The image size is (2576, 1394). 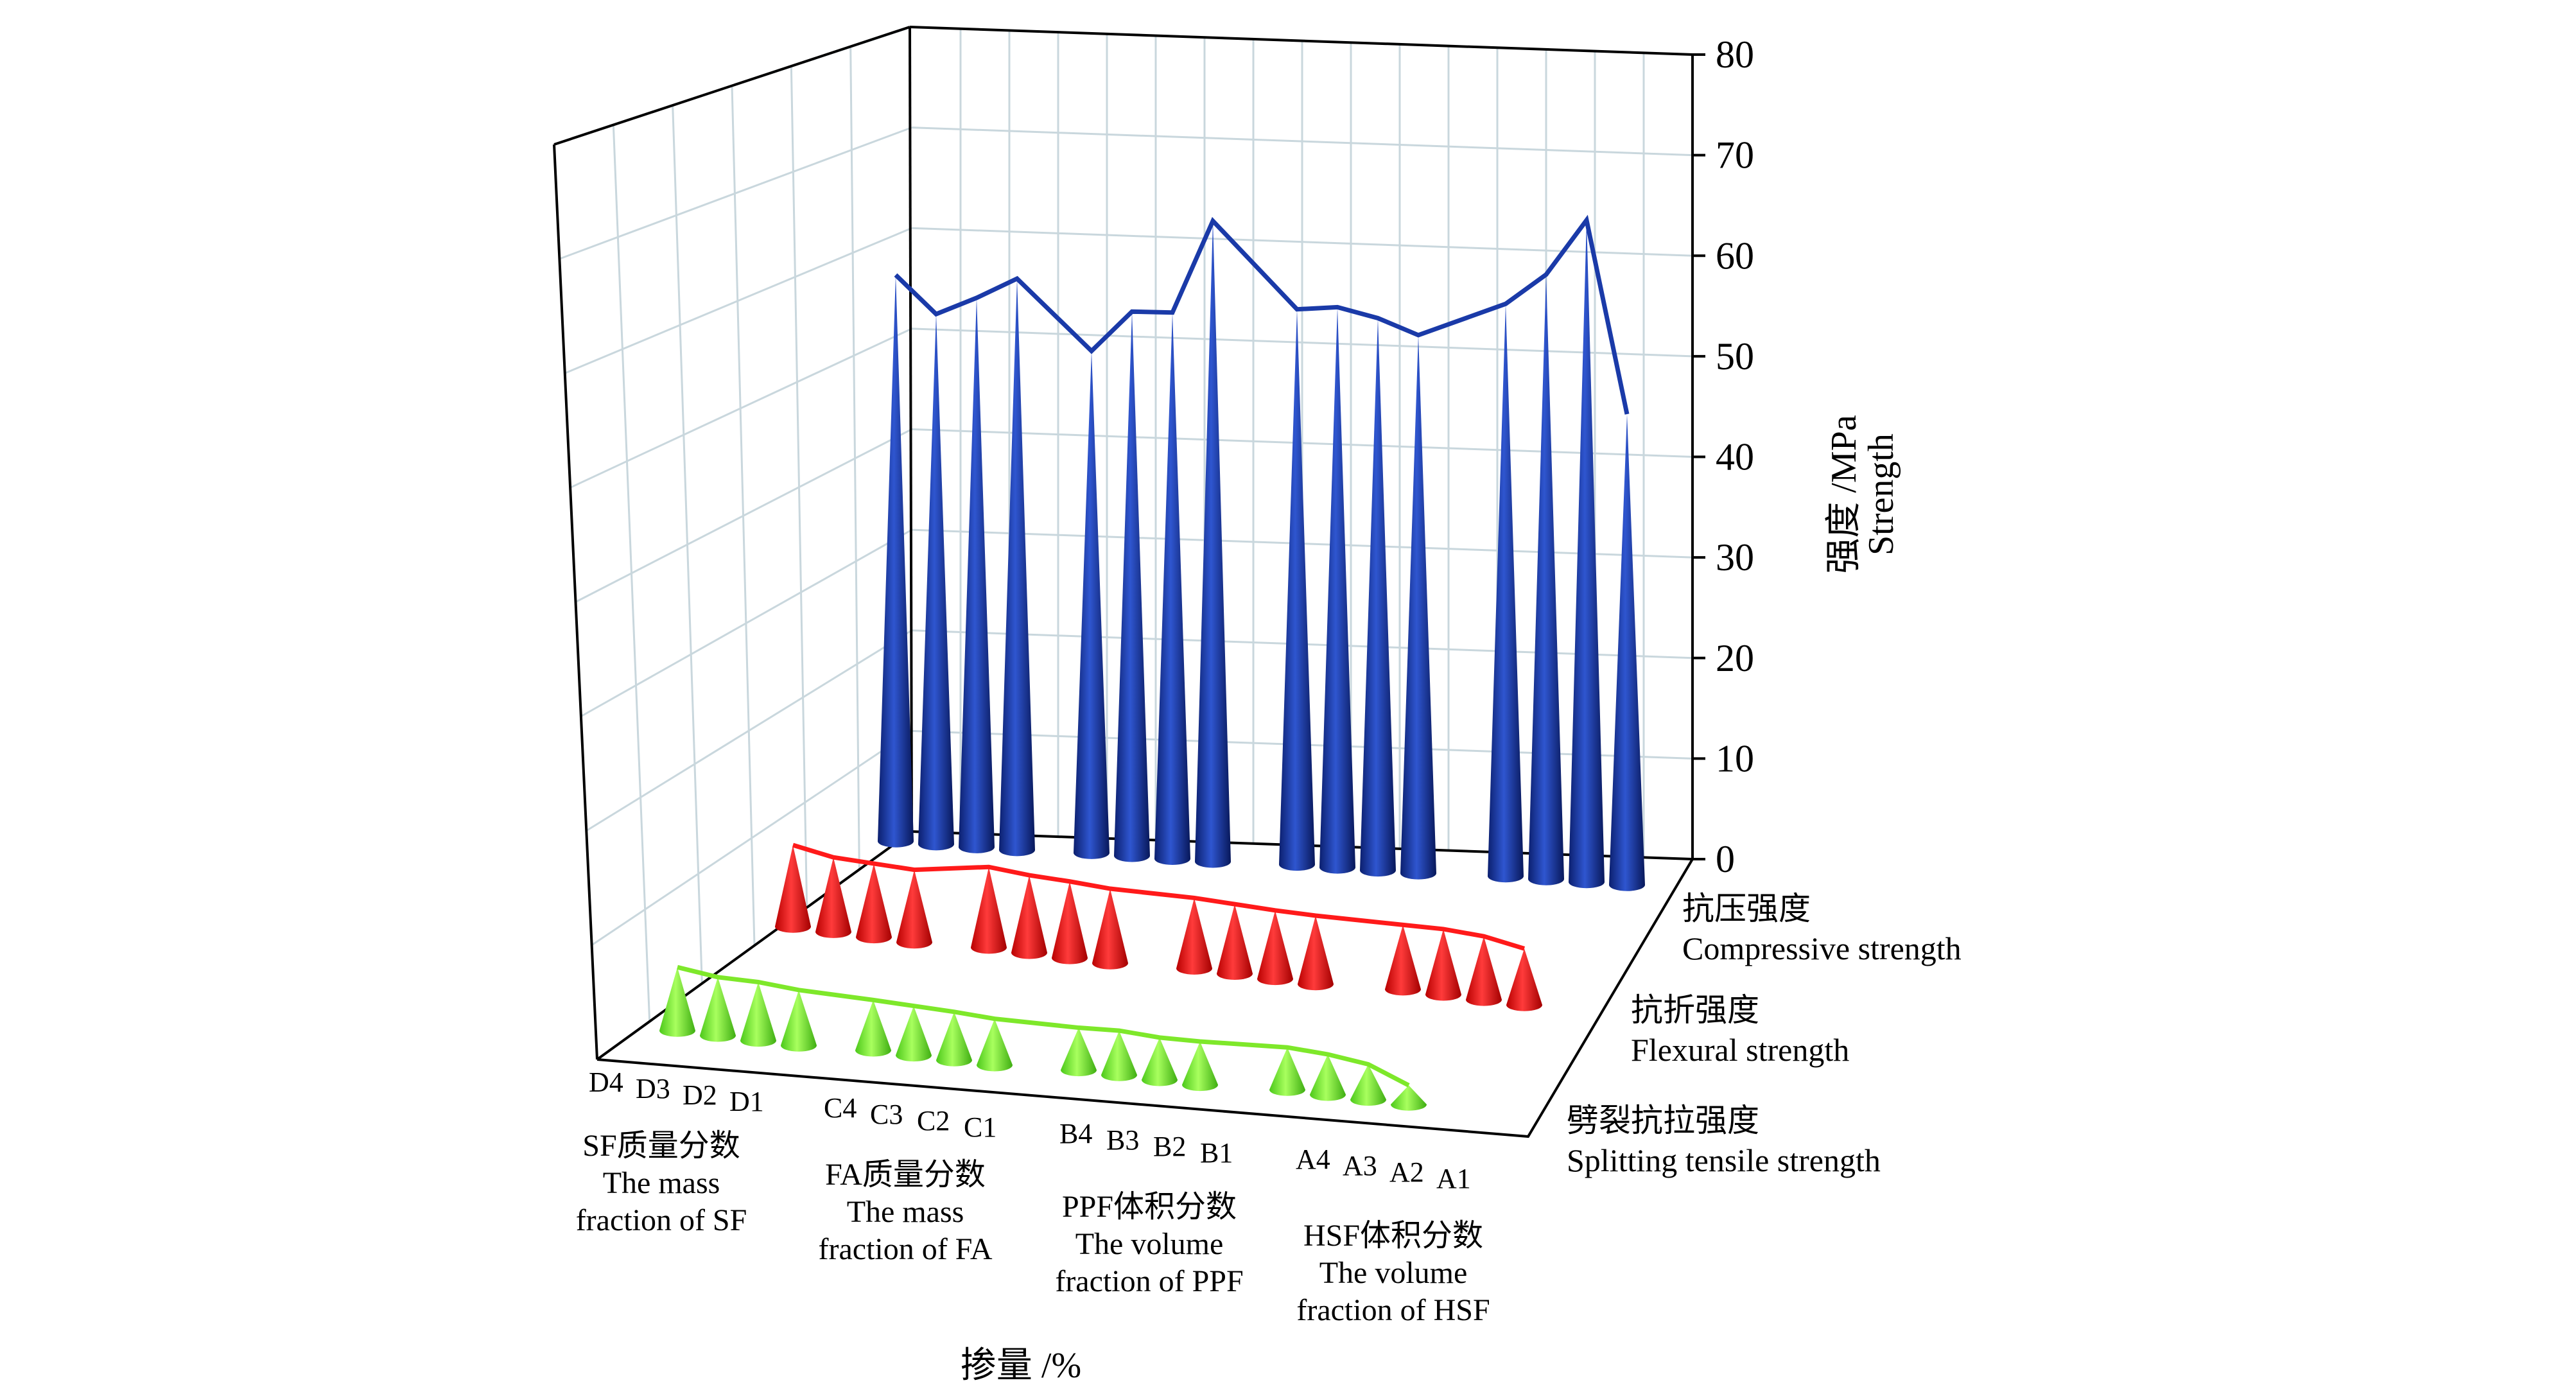 I want to click on category-labels: D4 D3 D2 D1 C4 C3 C2 C1 B4 B3 B2 B1 A4 A3 A2 A1, so click(x=1030, y=1130).